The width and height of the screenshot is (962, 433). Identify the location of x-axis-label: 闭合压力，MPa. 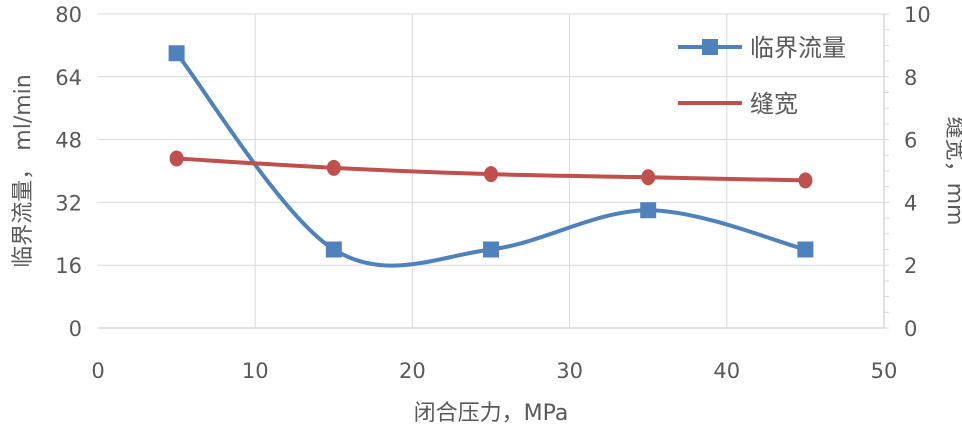
(491, 413).